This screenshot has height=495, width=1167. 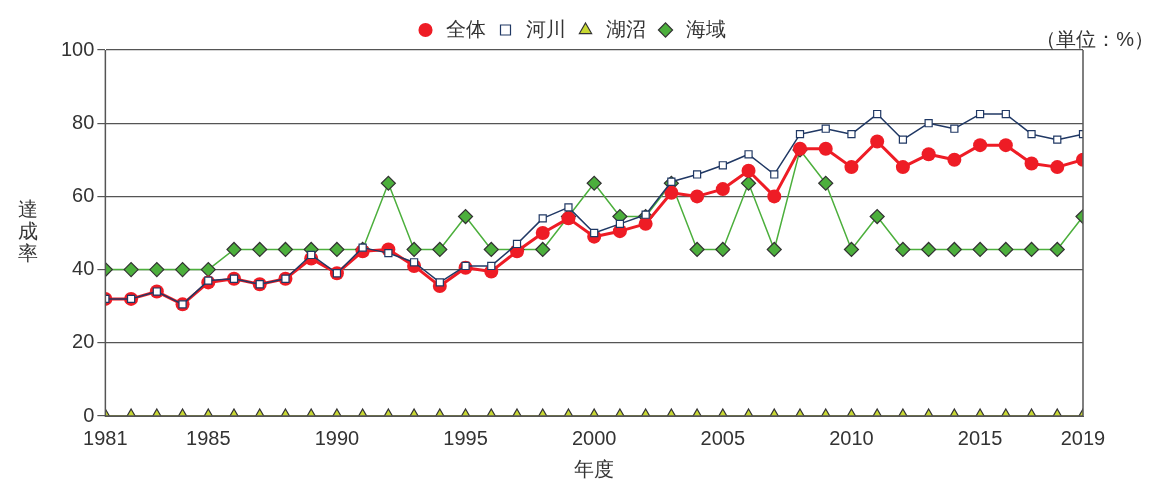 I want to click on x-tick-label: 2000, so click(x=594, y=437).